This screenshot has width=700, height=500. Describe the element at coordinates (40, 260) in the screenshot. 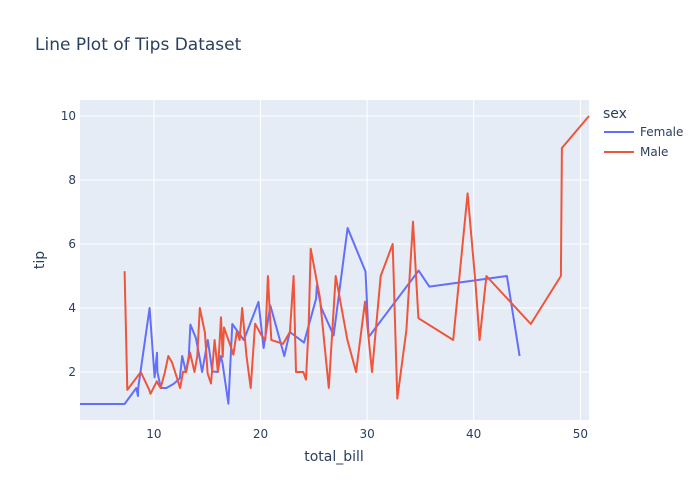

I see `y-axis-title: tip` at that location.